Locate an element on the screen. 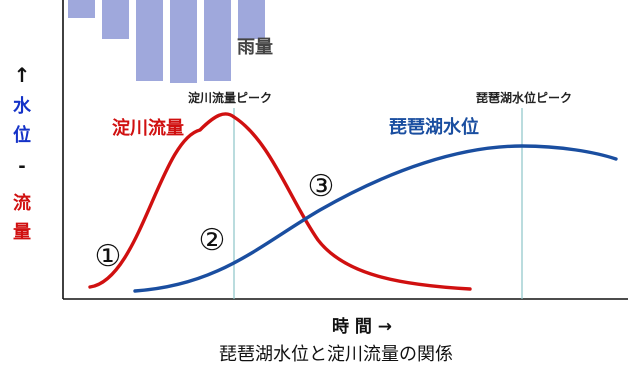 This screenshot has height=368, width=628. yodo-flow-series-label: 淀川流量 is located at coordinates (148, 128).